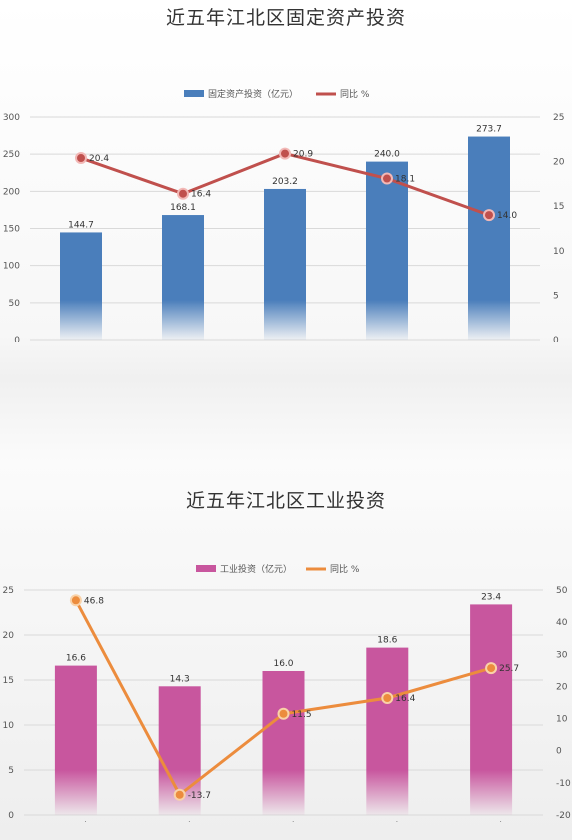 The image size is (572, 840). Describe the element at coordinates (180, 821) in the screenshot. I see `x-tick-label: 2012年` at that location.